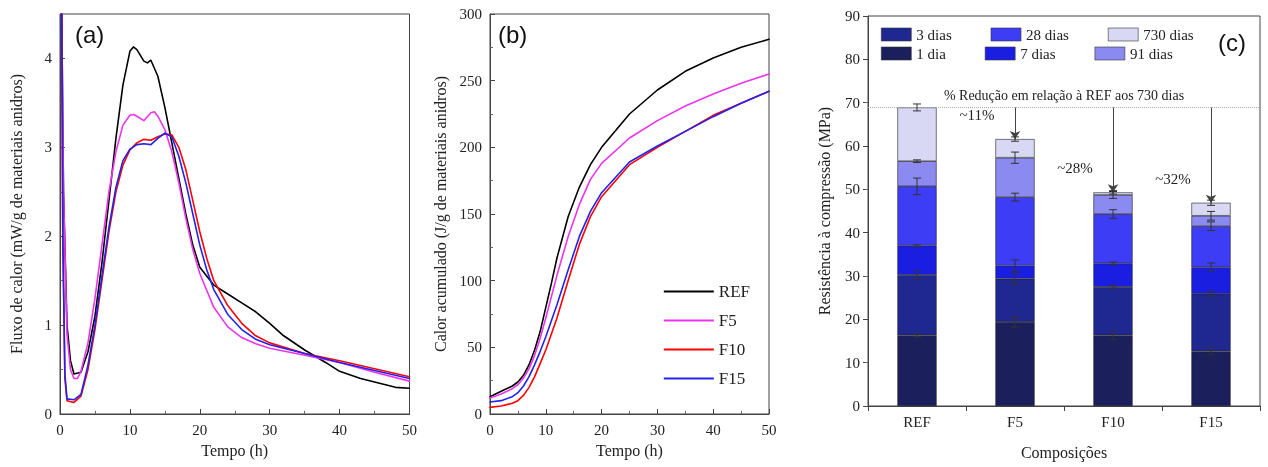 Image resolution: width=1268 pixels, height=467 pixels. I want to click on y-tick-label: 100, so click(470, 280).